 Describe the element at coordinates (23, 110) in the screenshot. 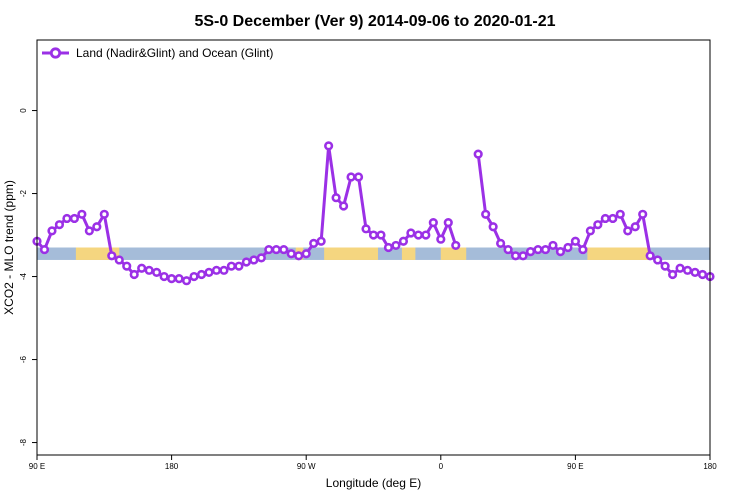

I see `y-tick-label: 0` at that location.